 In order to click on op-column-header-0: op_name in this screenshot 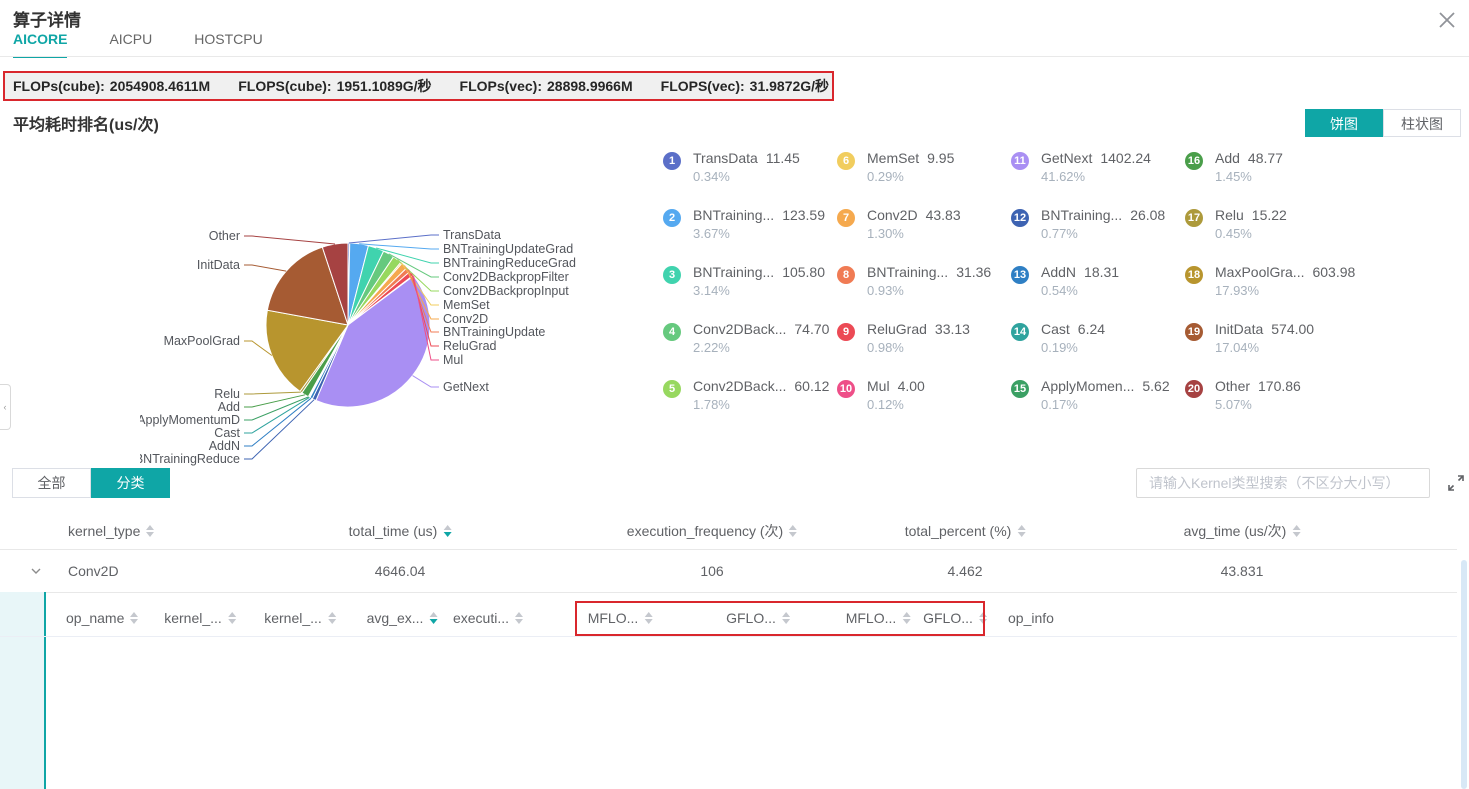, I will do `click(102, 618)`.